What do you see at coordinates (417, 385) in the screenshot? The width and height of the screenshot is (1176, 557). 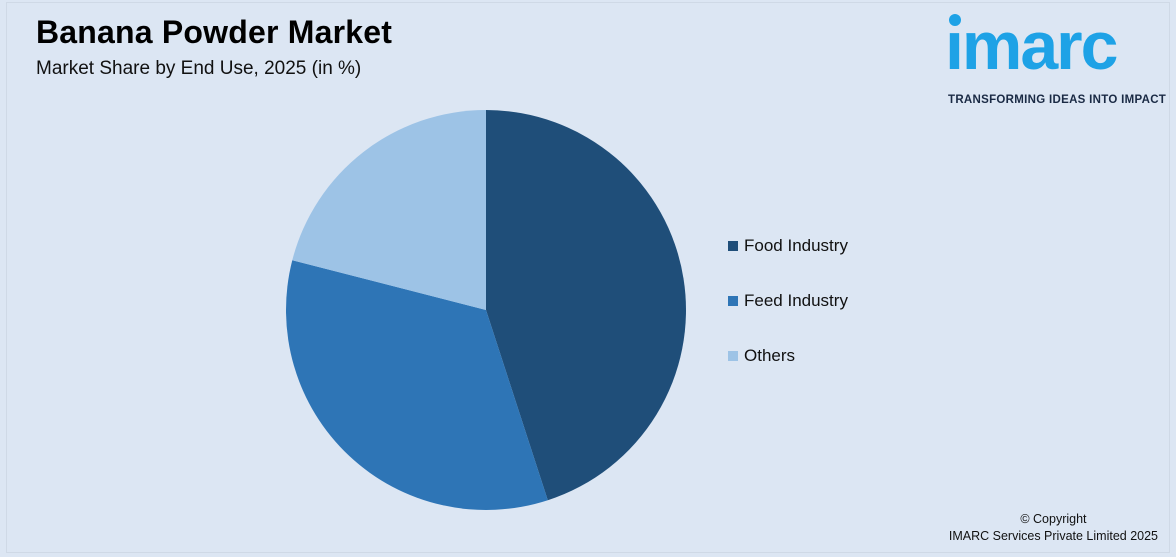 I see `pie-slice-feed-industry` at bounding box center [417, 385].